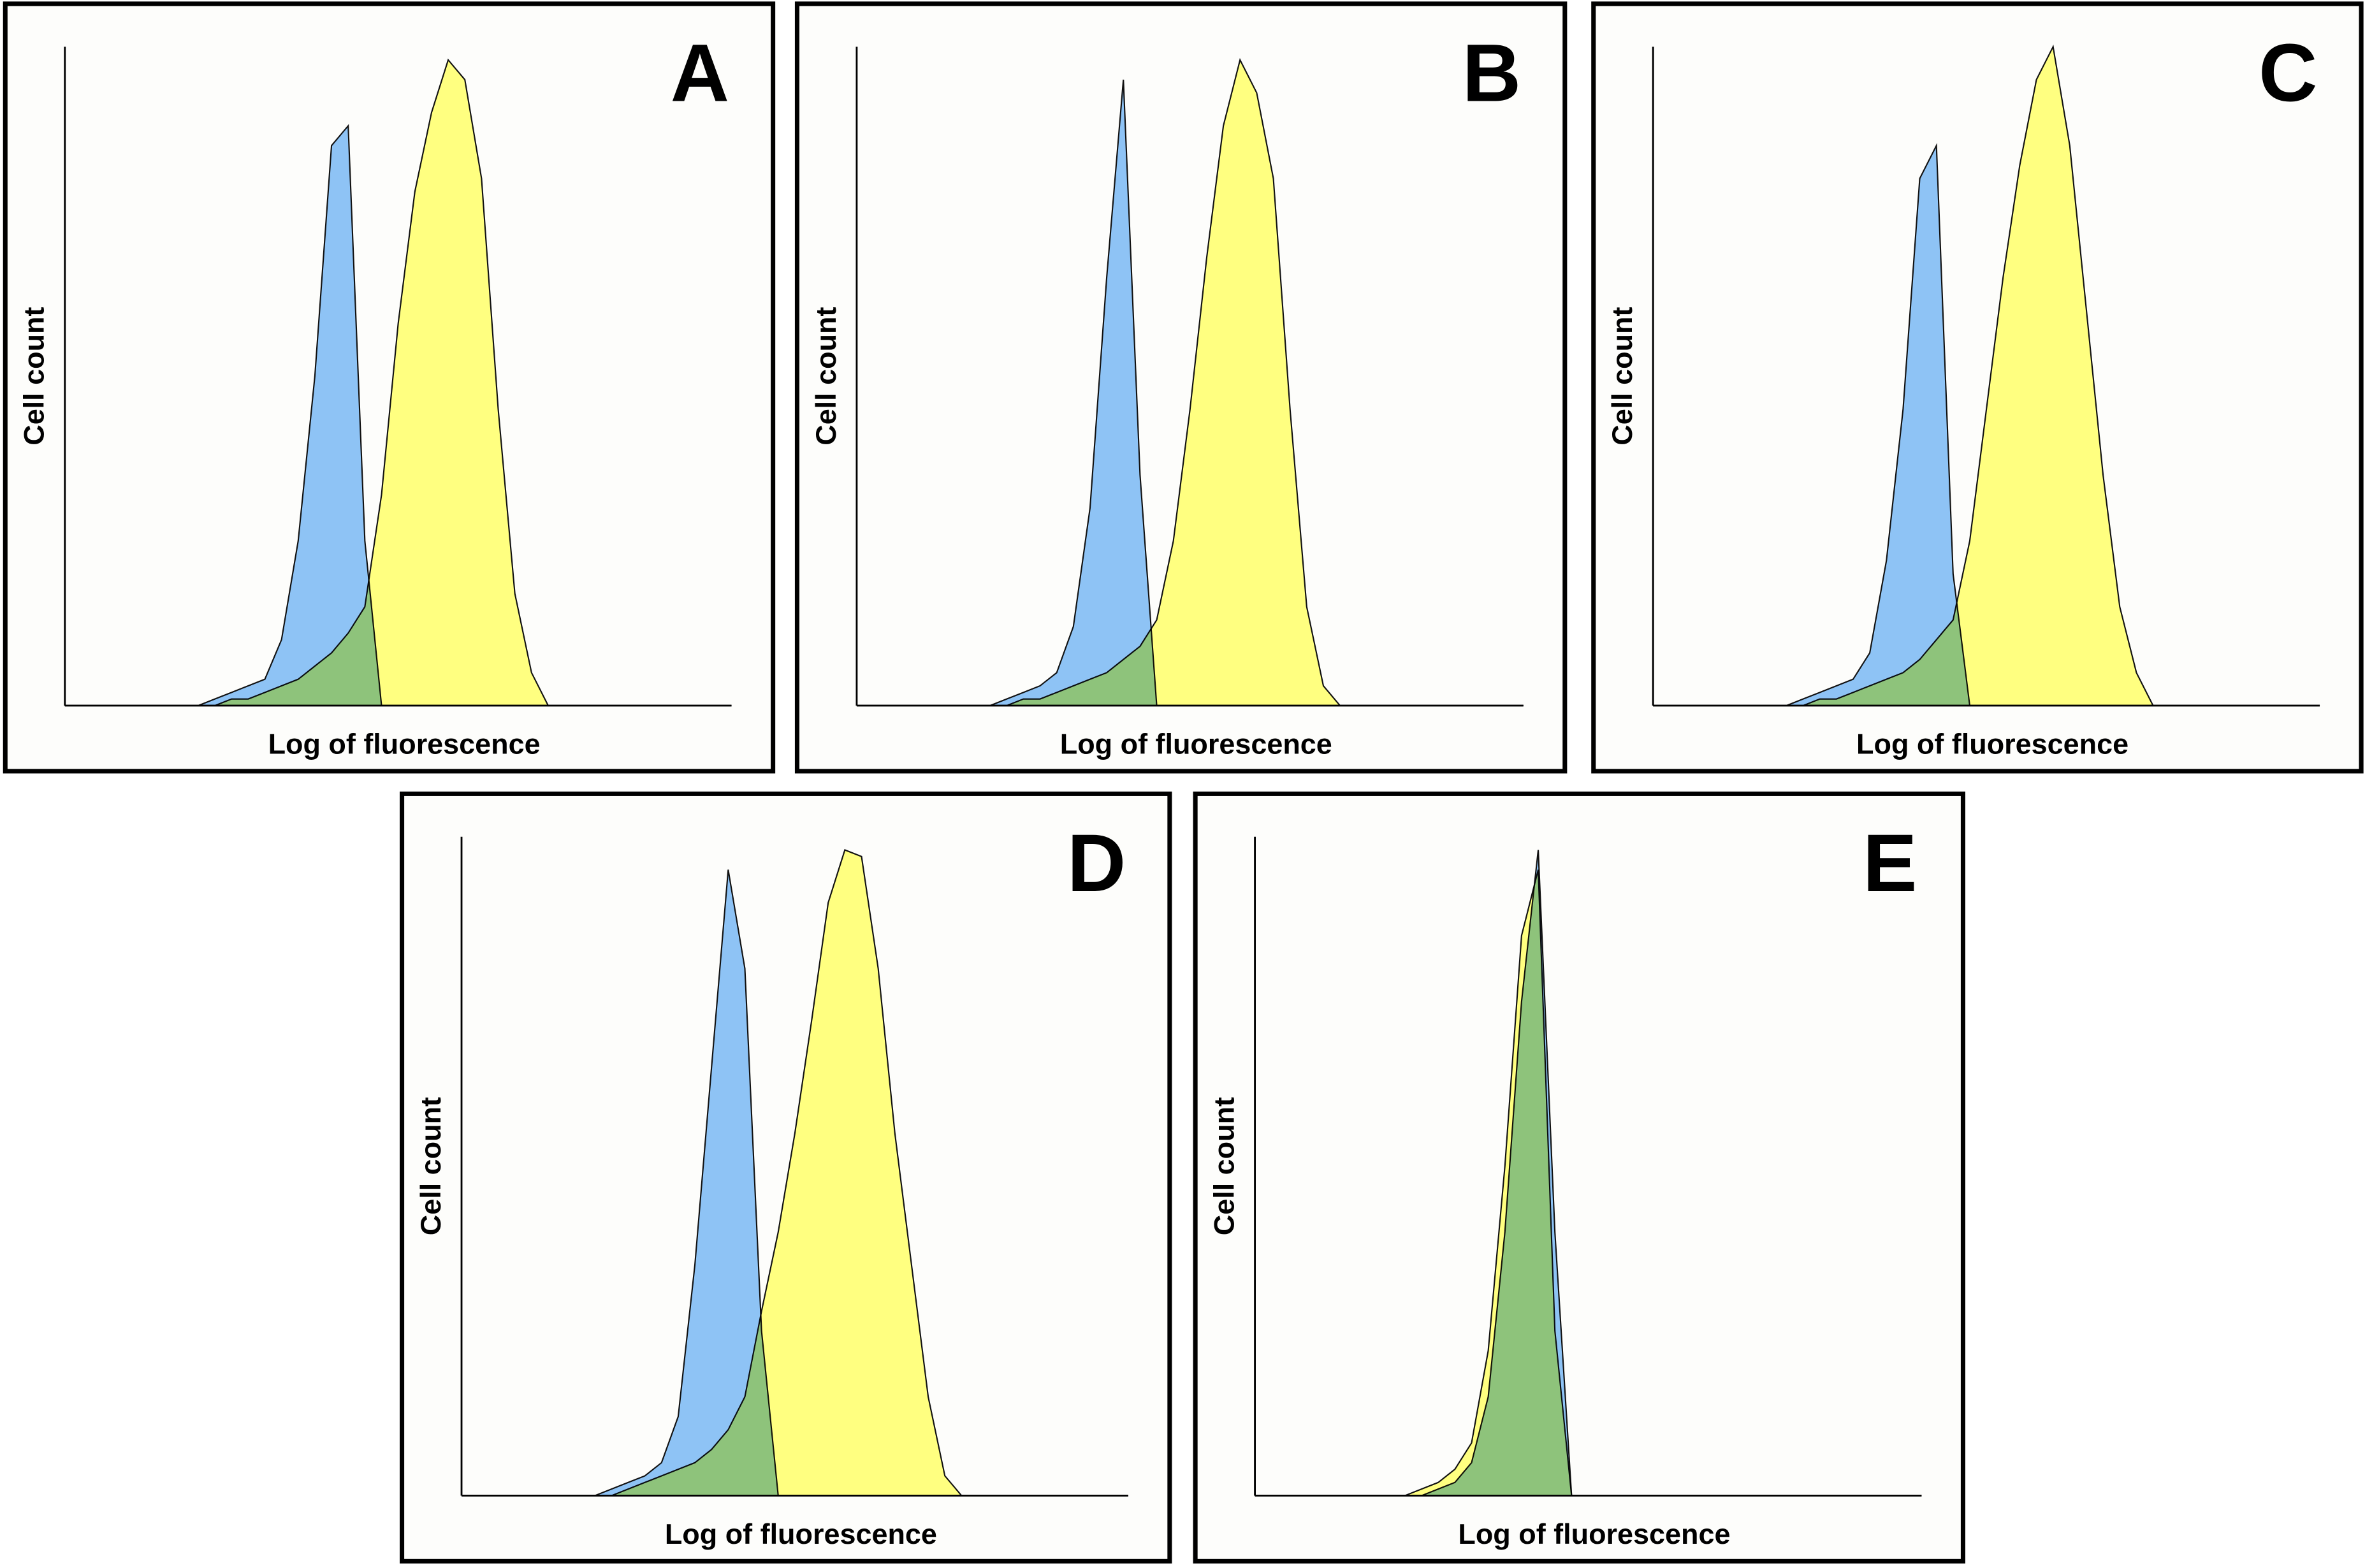 The width and height of the screenshot is (2365, 1568). Describe the element at coordinates (1096, 864) in the screenshot. I see `panel-label: D` at that location.